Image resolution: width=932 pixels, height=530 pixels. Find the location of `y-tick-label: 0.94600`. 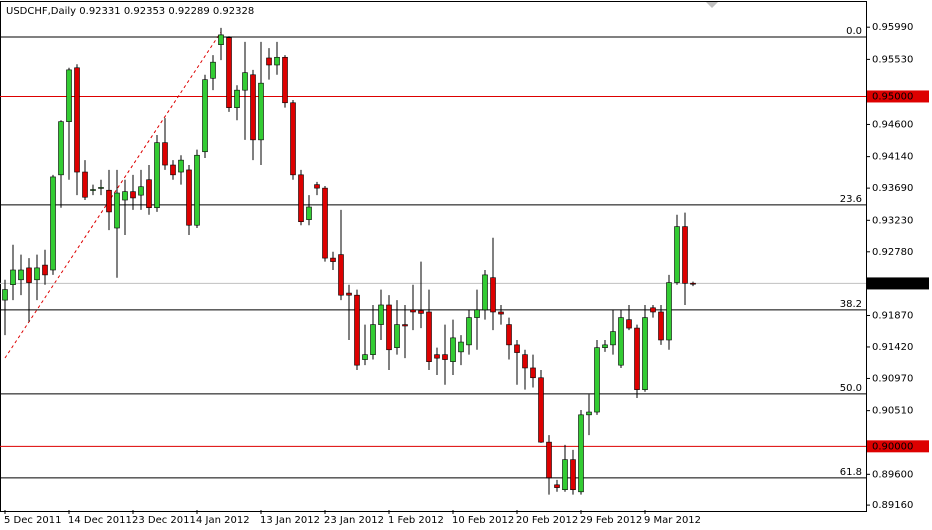

y-tick-label: 0.94600 is located at coordinates (892, 124).